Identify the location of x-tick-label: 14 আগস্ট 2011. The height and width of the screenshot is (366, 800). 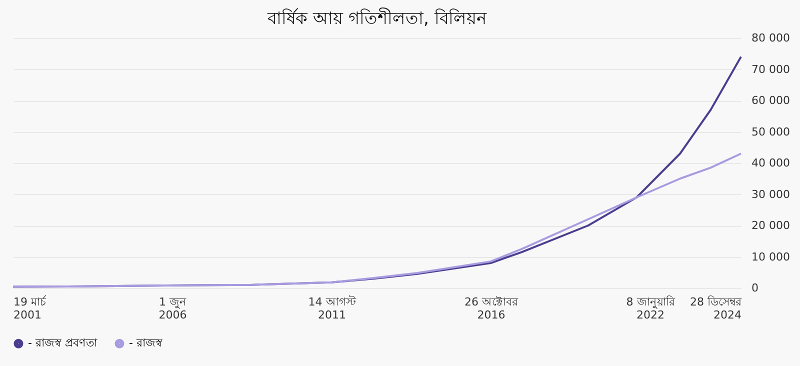
(332, 309).